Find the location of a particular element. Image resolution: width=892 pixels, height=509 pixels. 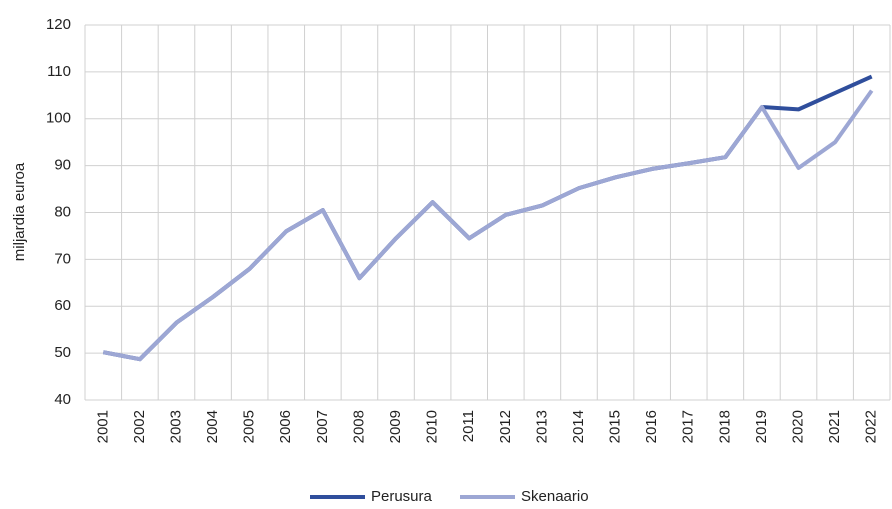

x-tick-label: 2004 is located at coordinates (212, 426).